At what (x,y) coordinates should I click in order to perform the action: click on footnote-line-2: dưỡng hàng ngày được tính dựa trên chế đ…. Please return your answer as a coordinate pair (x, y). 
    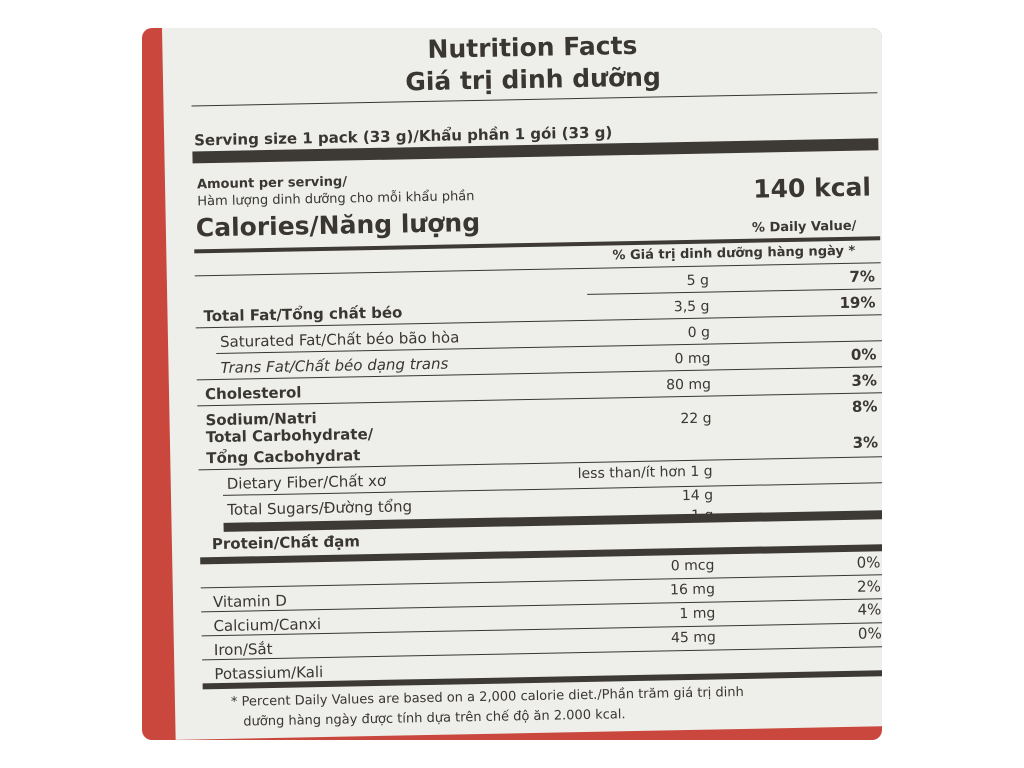
    Looking at the image, I should click on (434, 718).